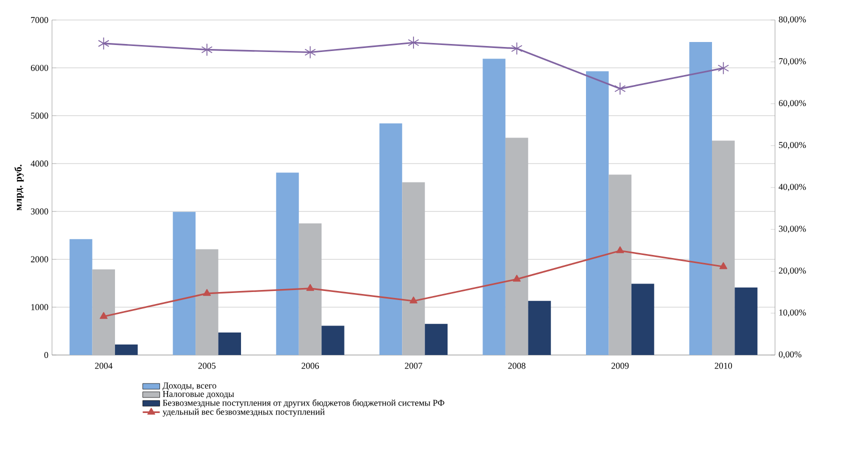 The height and width of the screenshot is (472, 855). What do you see at coordinates (792, 62) in the screenshot?
I see `y2-tick-label: 70,00%` at bounding box center [792, 62].